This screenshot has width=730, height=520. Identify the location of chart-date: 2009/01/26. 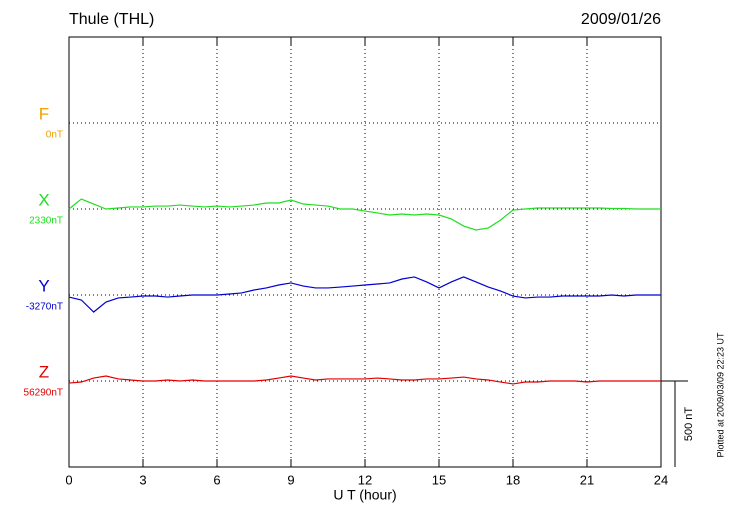
(621, 19).